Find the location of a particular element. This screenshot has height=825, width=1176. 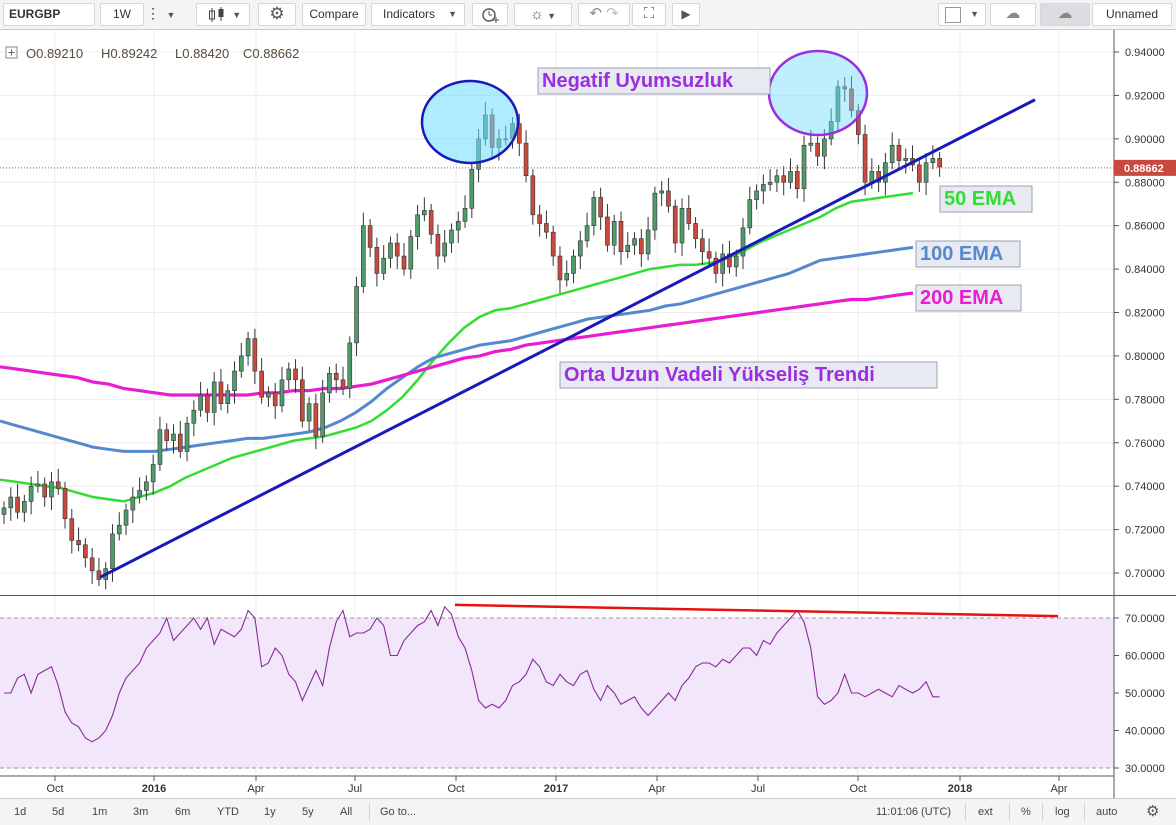

divergence-line is located at coordinates (756, 610).